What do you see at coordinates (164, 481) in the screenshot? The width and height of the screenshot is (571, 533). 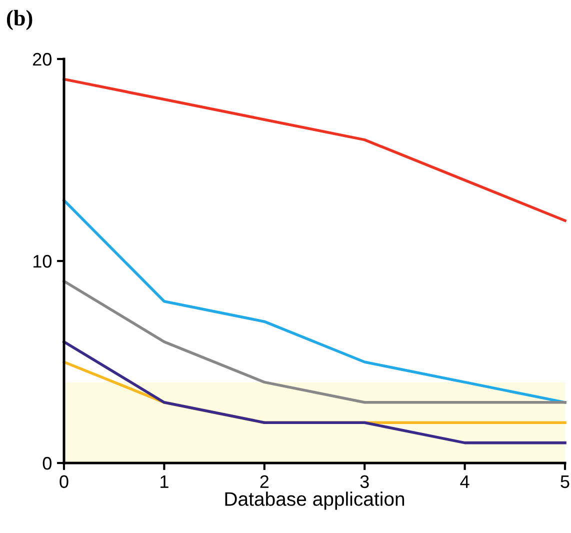 I see `x-tick-label: 1` at bounding box center [164, 481].